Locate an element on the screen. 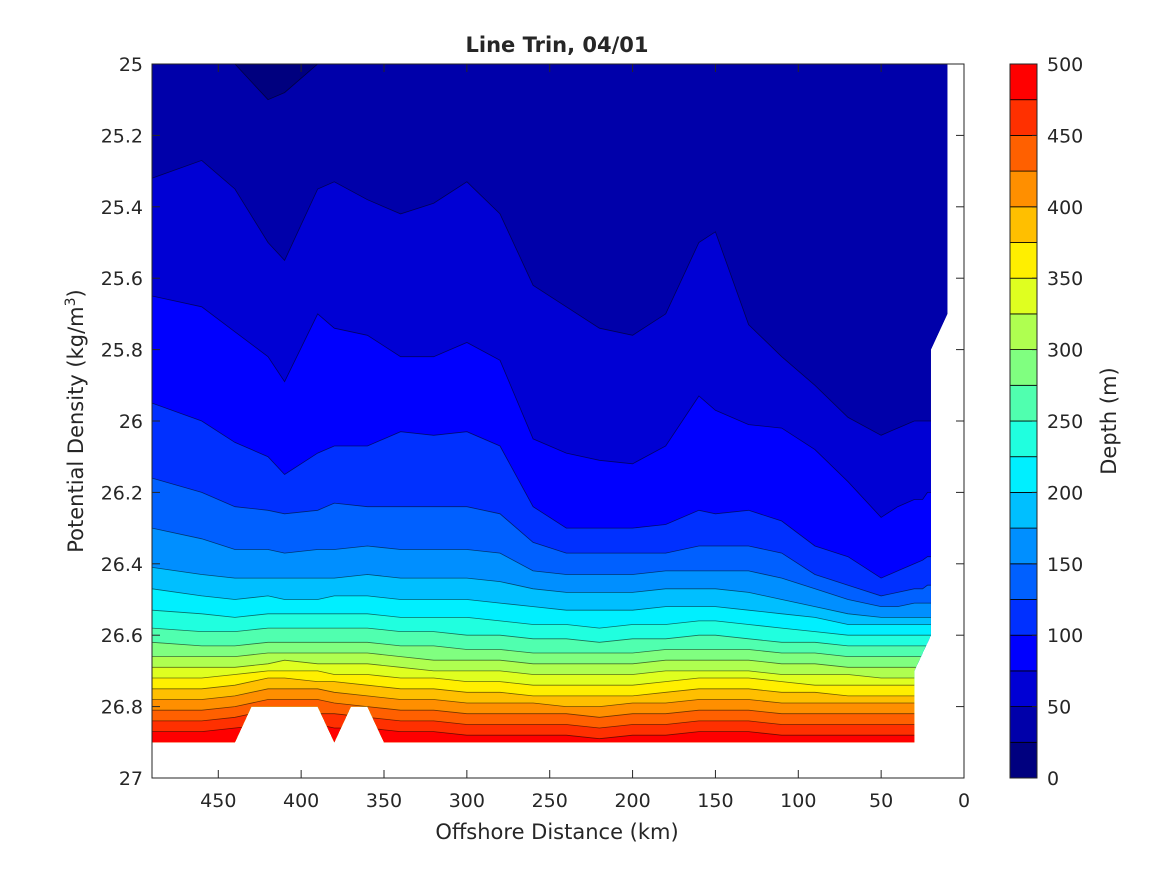 The image size is (1167, 875). y-axis-label-end: ) is located at coordinates (76, 293).